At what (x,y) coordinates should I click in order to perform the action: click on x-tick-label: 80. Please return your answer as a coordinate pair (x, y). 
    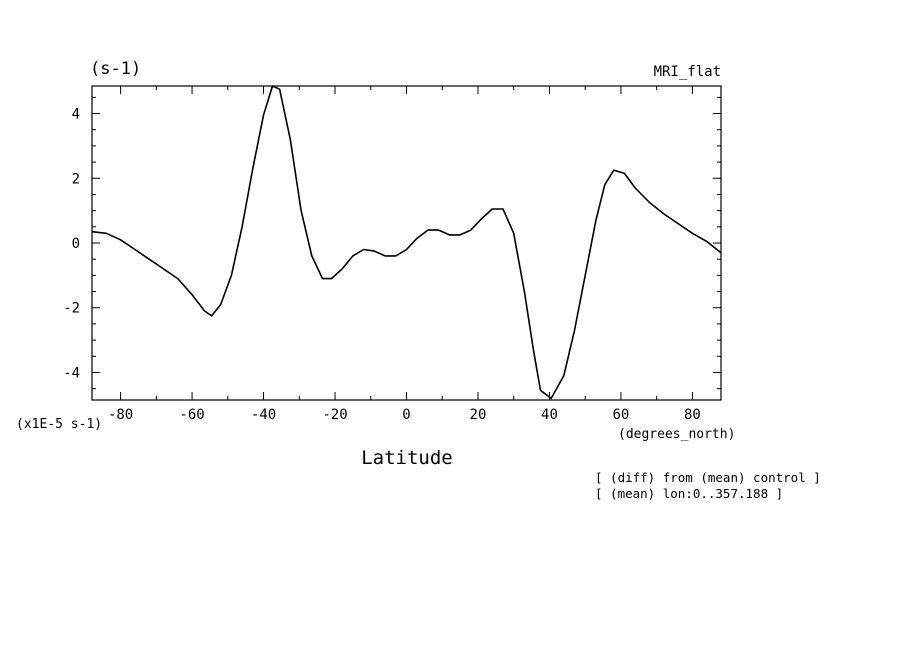
    Looking at the image, I should click on (692, 415).